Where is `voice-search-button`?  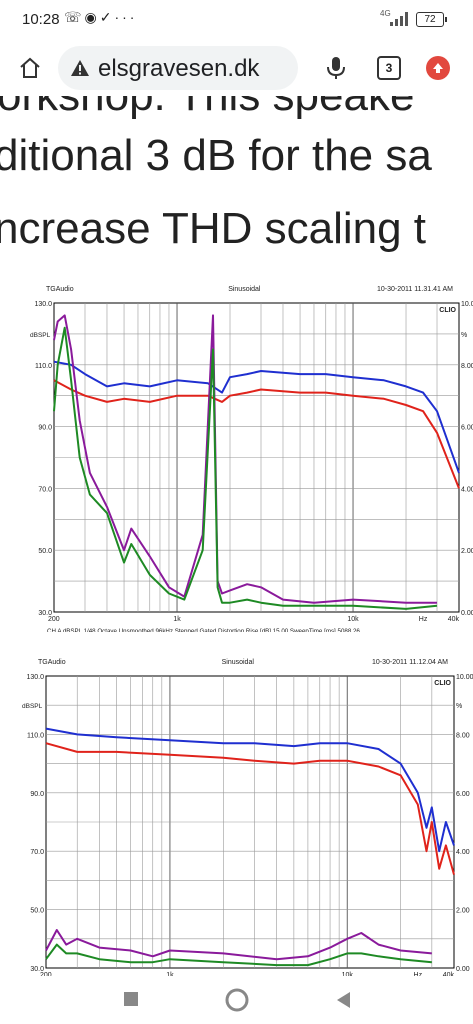
voice-search-button is located at coordinates (336, 68).